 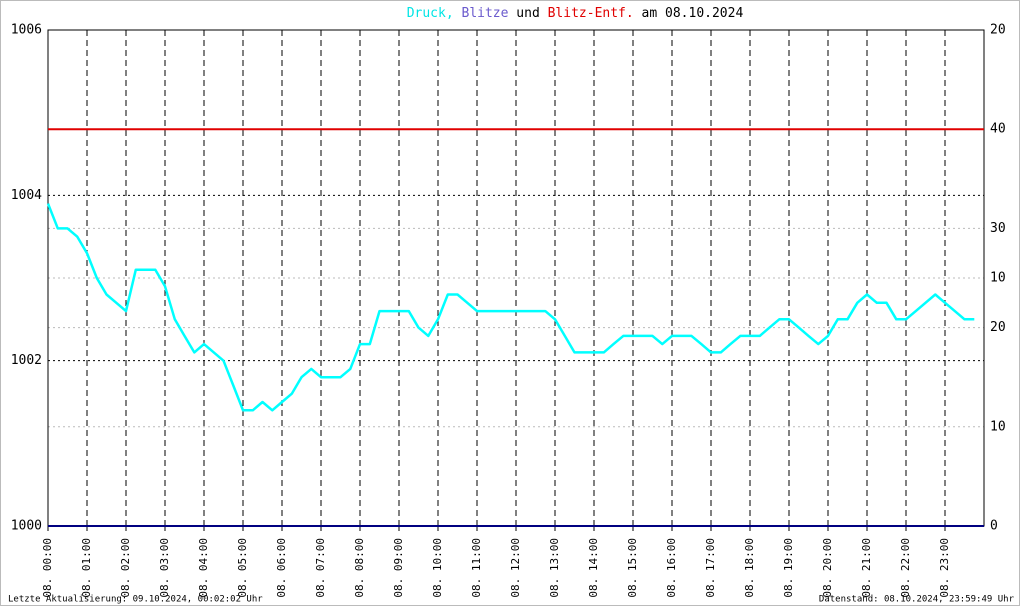 What do you see at coordinates (26, 195) in the screenshot?
I see `y-tick-label: 1004` at bounding box center [26, 195].